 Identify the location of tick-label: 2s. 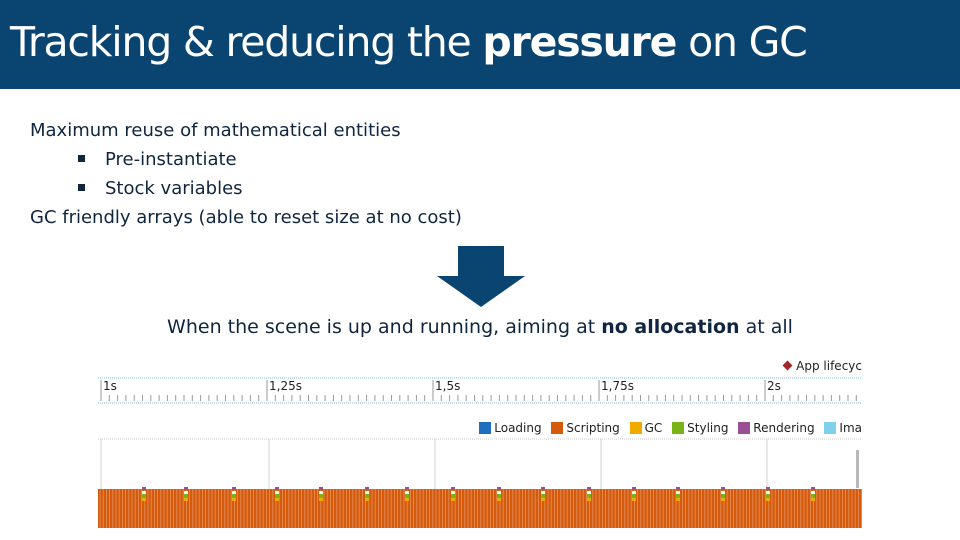
(774, 386).